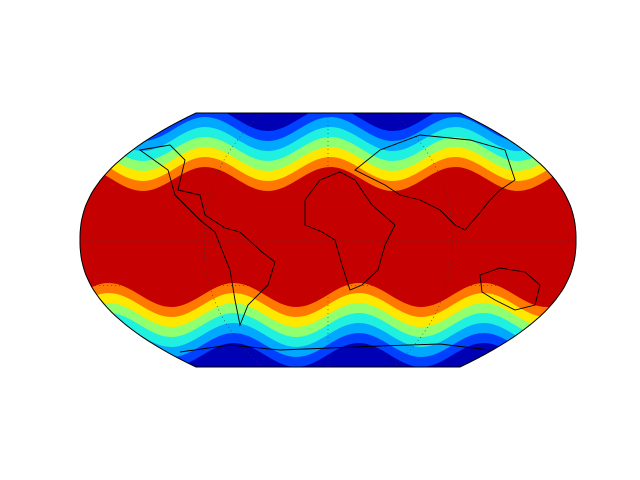 The height and width of the screenshot is (480, 640). I want to click on americas-coast, so click(207, 235).